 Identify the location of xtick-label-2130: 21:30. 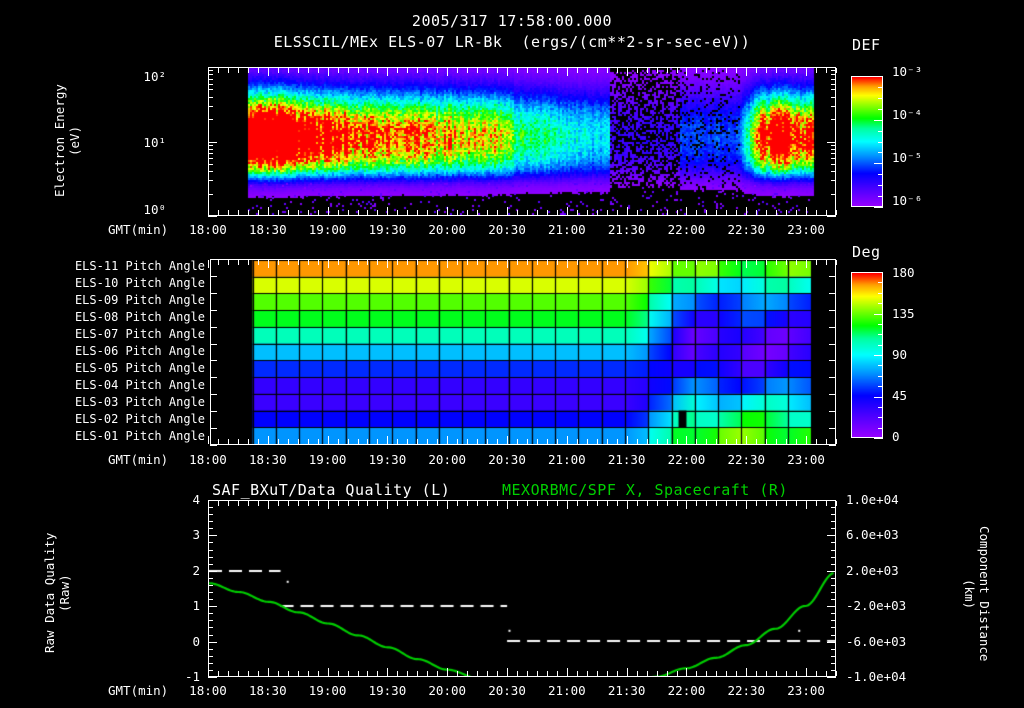
(626, 690).